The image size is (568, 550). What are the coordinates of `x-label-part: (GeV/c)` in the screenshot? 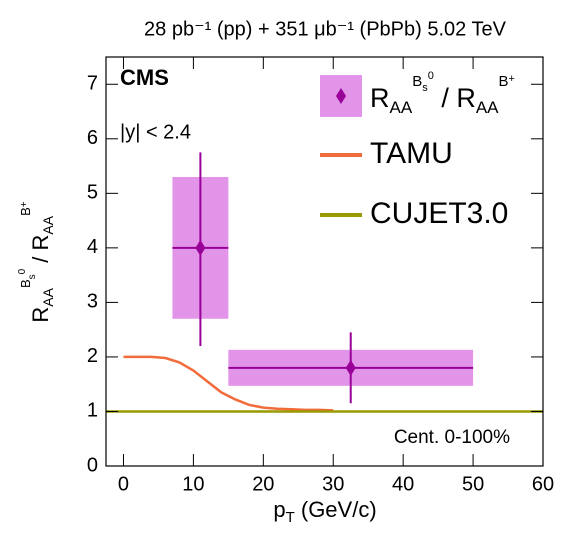 It's located at (336, 509).